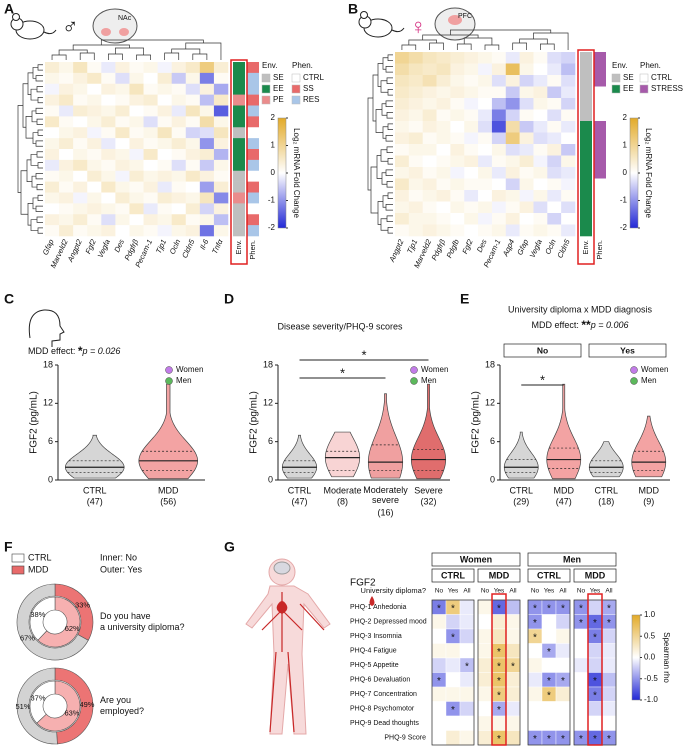 This screenshot has width=685, height=749. I want to click on ring-note: Inner: No, so click(118, 557).